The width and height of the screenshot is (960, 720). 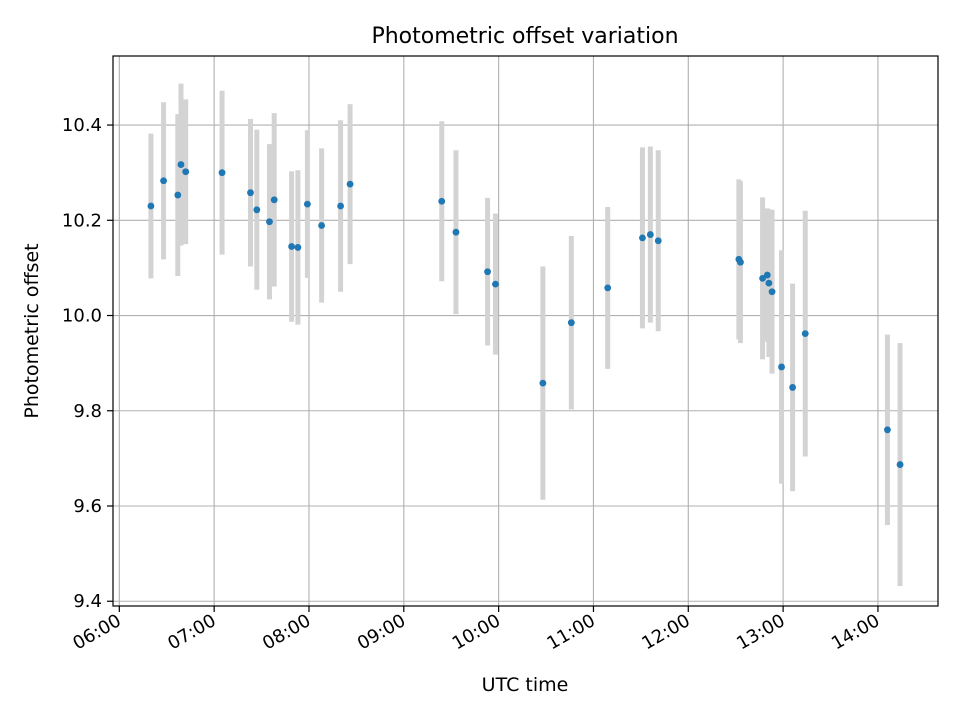 What do you see at coordinates (82, 220) in the screenshot?
I see `y-tick-label: 10.2` at bounding box center [82, 220].